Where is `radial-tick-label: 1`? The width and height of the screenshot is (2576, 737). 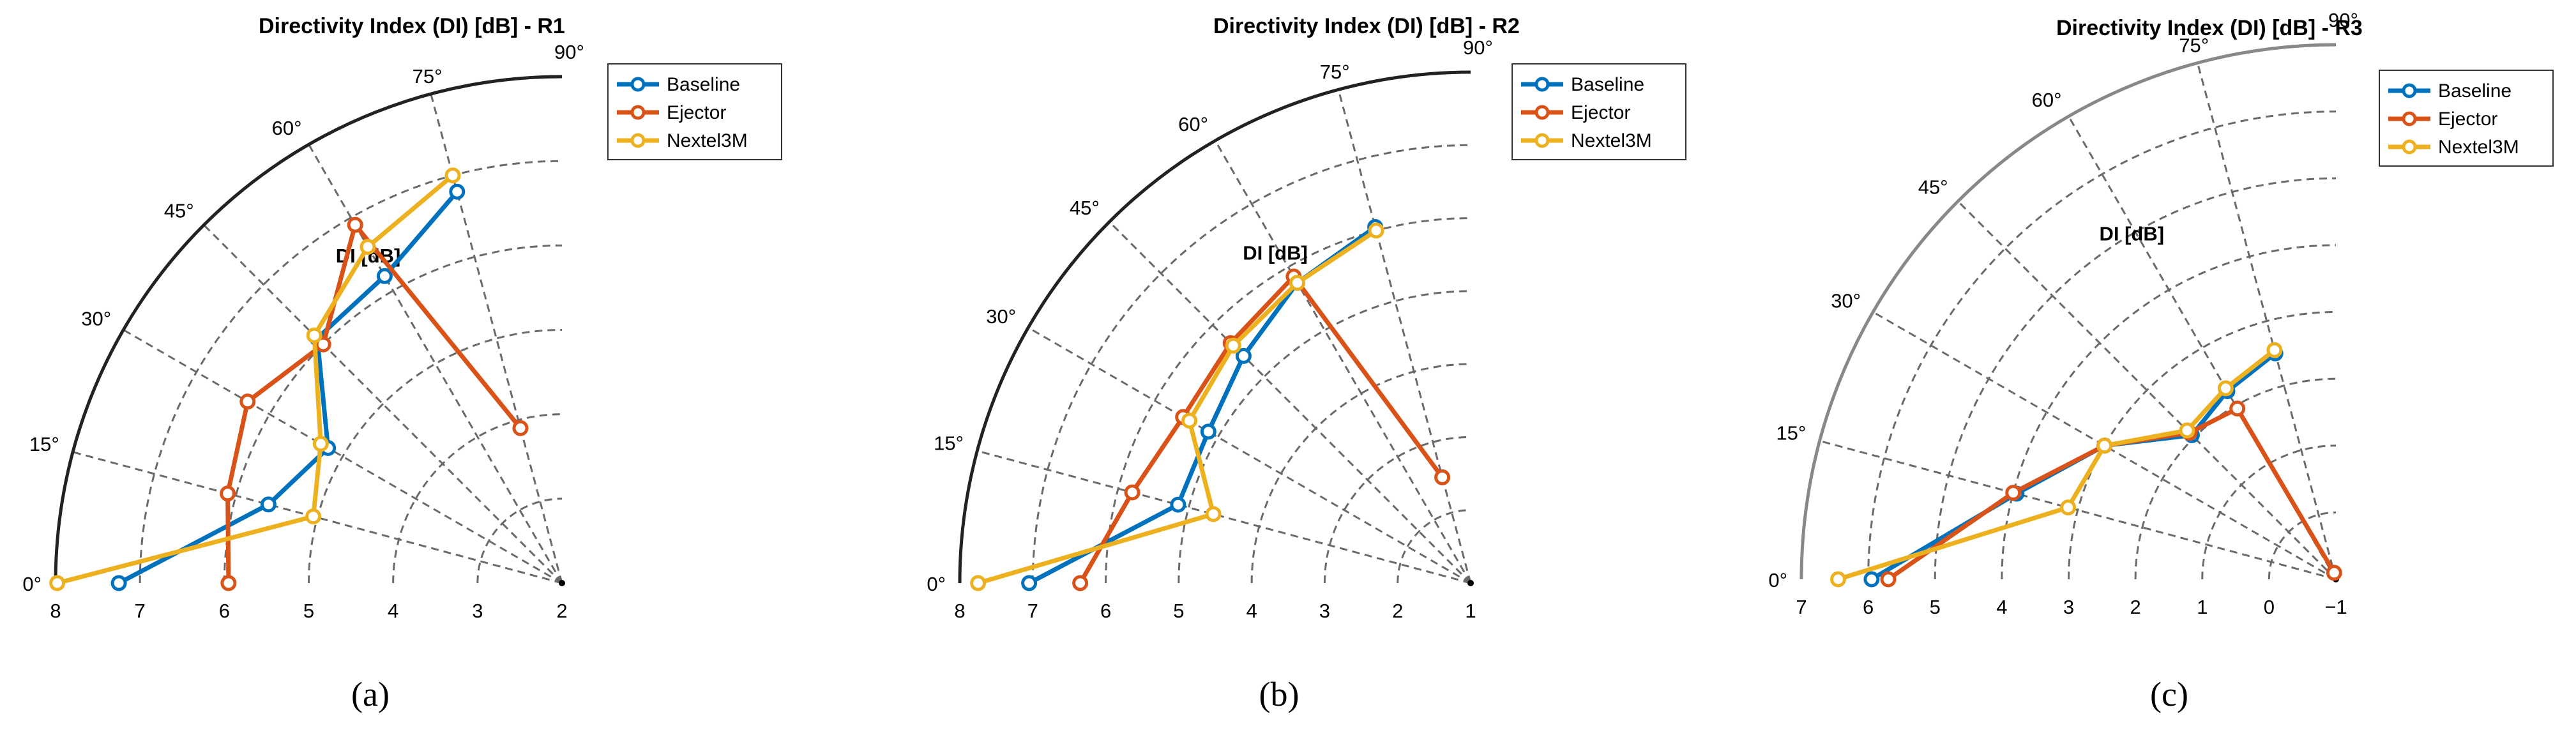
radial-tick-label: 1 is located at coordinates (2202, 607).